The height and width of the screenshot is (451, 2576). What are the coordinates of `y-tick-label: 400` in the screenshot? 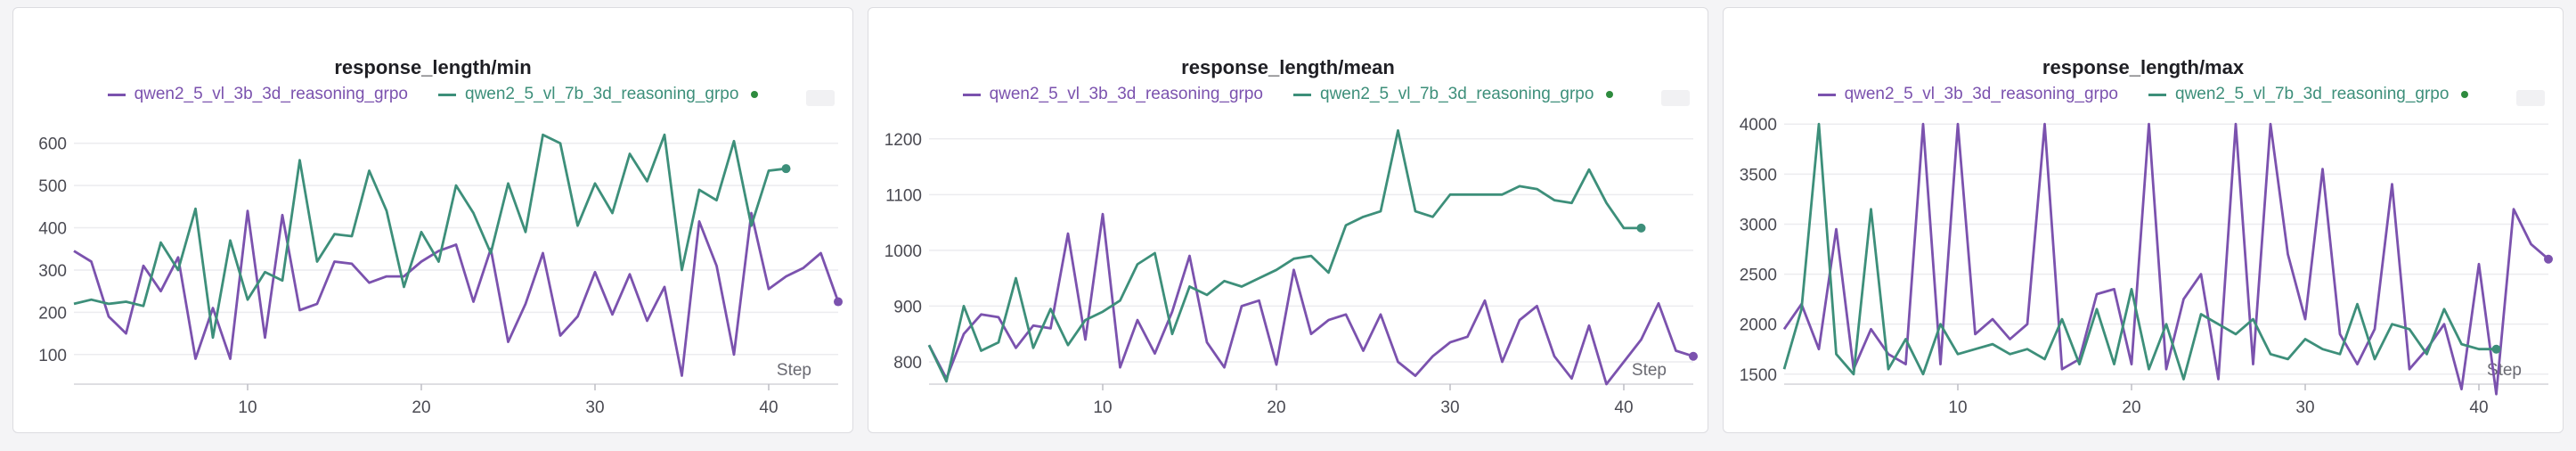 It's located at (53, 229).